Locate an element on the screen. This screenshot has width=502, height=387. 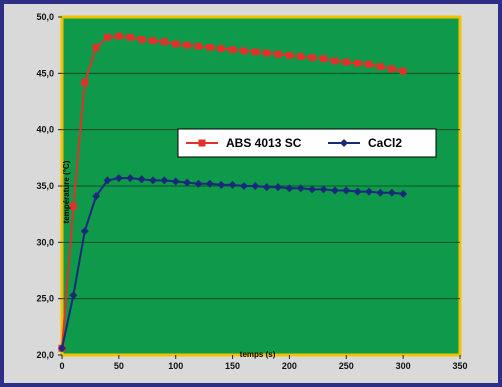
x-tick-label: 300 is located at coordinates (403, 366).